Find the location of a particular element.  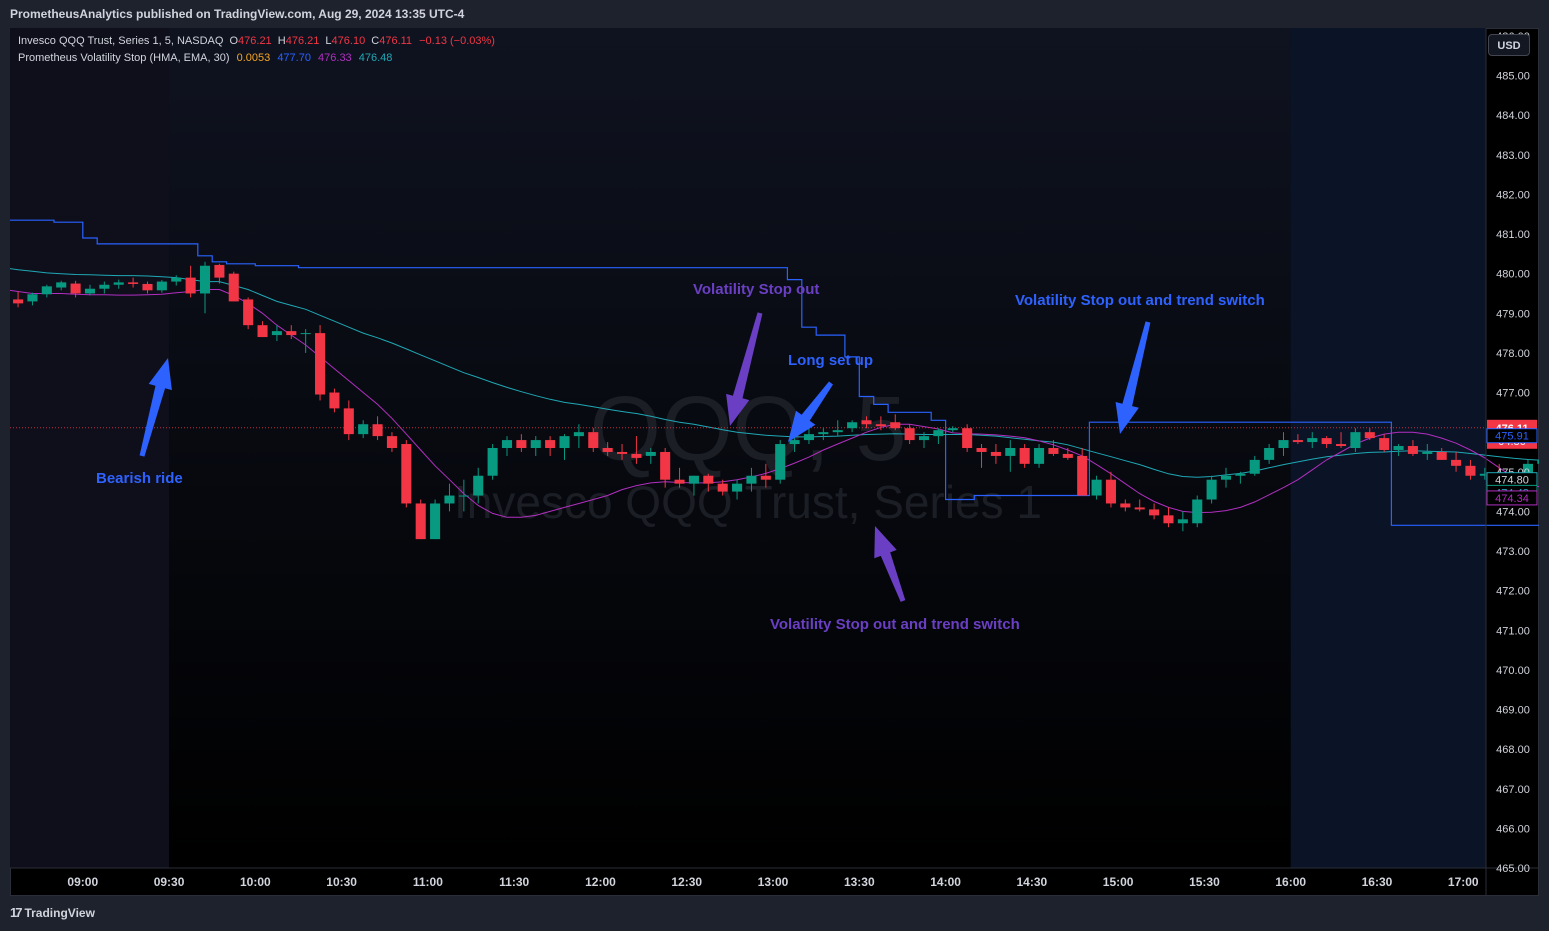

currency-button: USD is located at coordinates (1509, 45).